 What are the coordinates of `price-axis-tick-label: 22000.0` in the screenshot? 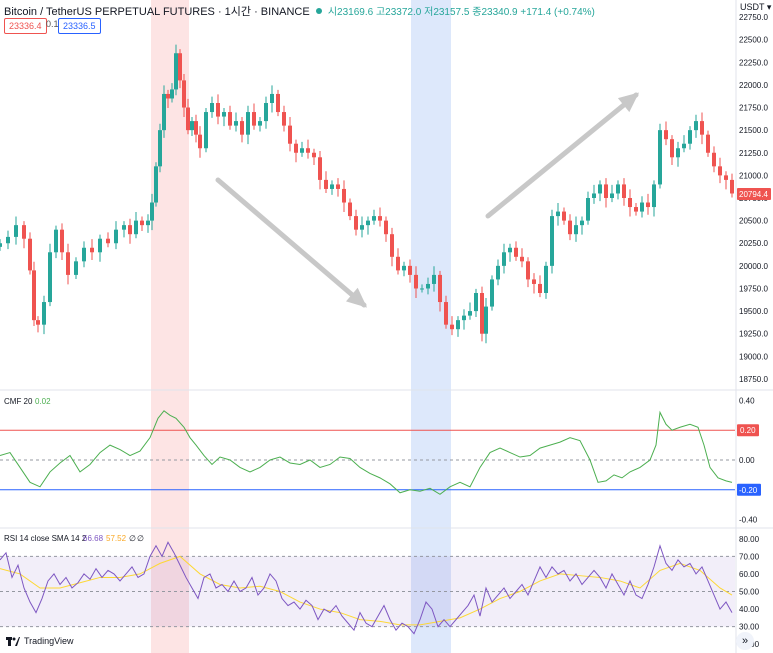 It's located at (753, 85).